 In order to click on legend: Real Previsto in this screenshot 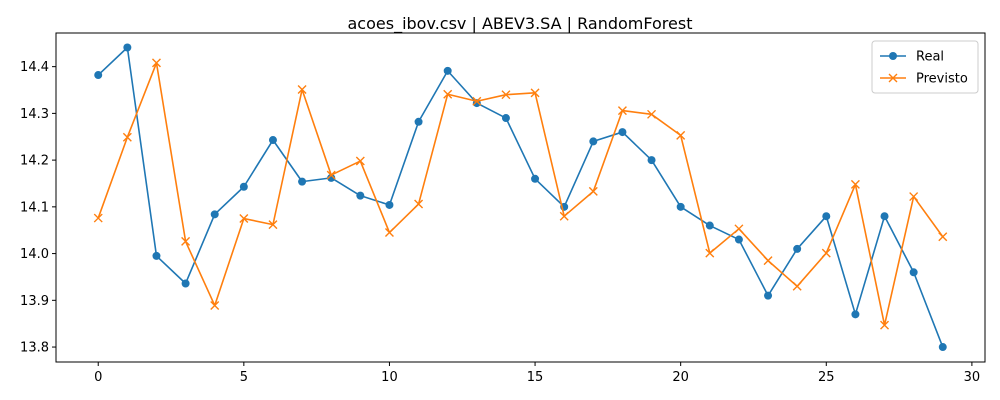, I will do `click(925, 67)`.